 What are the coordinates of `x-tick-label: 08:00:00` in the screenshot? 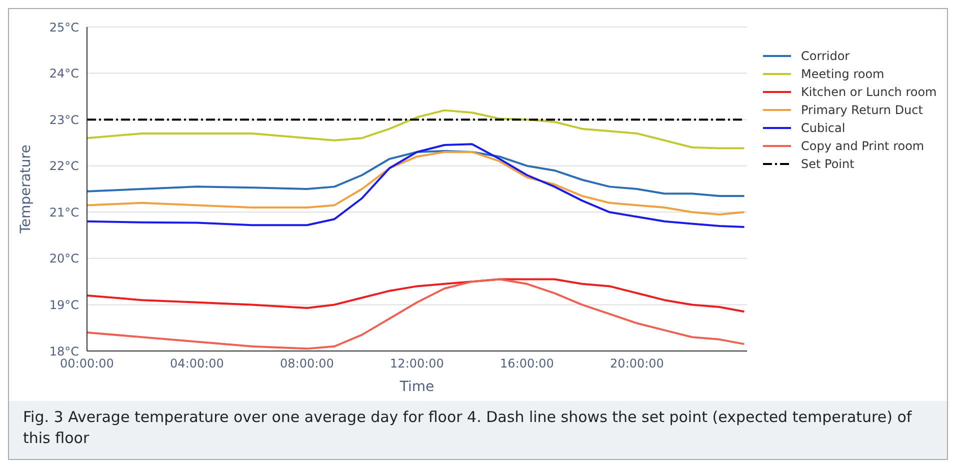 It's located at (307, 363).